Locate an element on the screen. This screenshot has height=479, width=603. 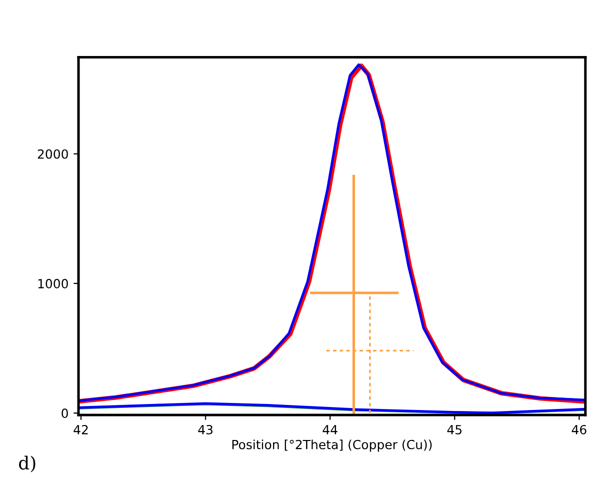
x-tick-label: 44 is located at coordinates (330, 429).